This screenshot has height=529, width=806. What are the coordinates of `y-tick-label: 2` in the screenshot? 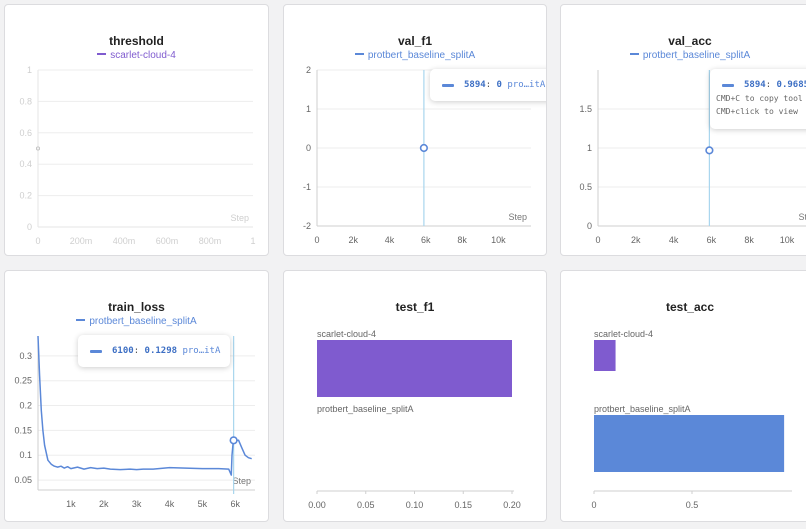 It's located at (308, 70).